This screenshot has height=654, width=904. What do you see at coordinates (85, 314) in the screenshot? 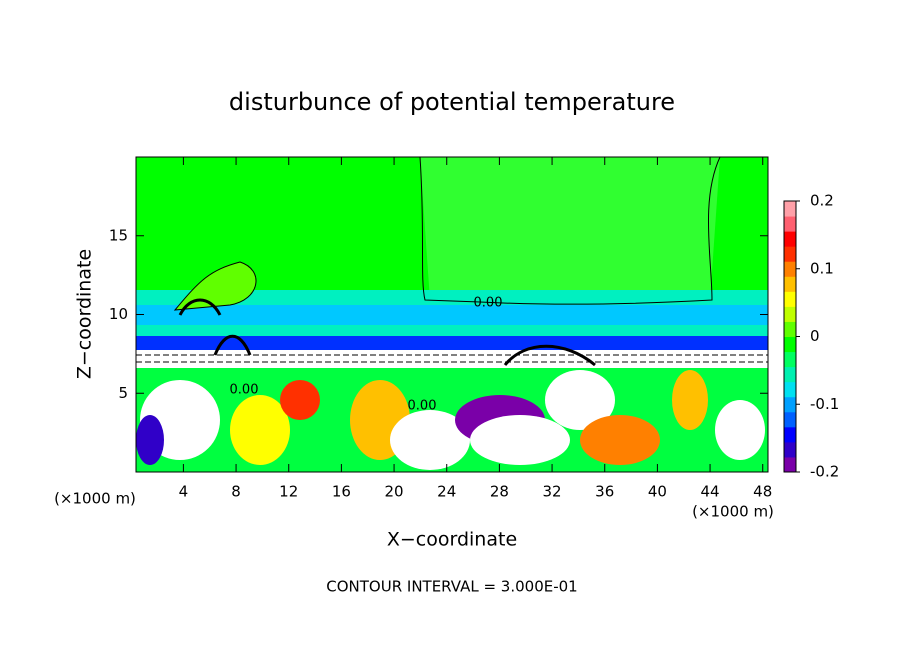
I see `y-axis-label: Z−coordinate` at bounding box center [85, 314].